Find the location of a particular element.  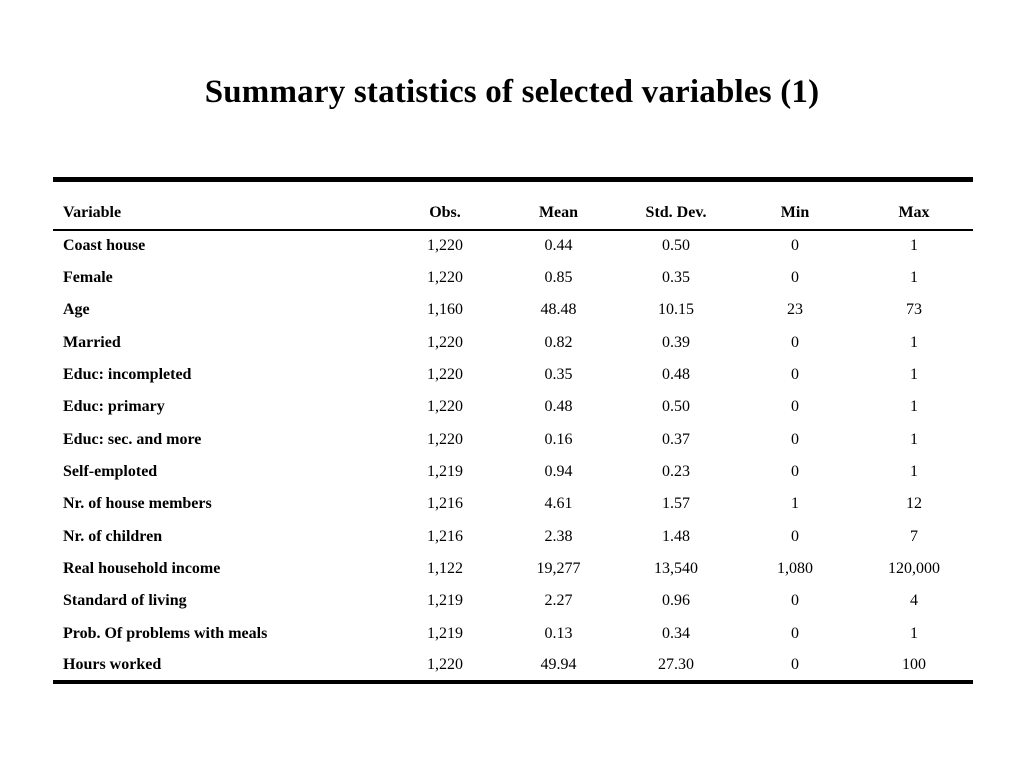

cell-mean: 19,277 is located at coordinates (558, 569).